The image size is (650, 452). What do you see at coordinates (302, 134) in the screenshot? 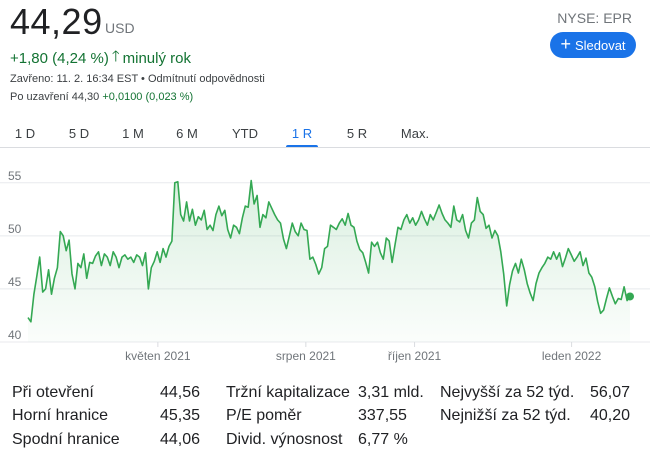
I see `tab-1r: 1 R` at bounding box center [302, 134].